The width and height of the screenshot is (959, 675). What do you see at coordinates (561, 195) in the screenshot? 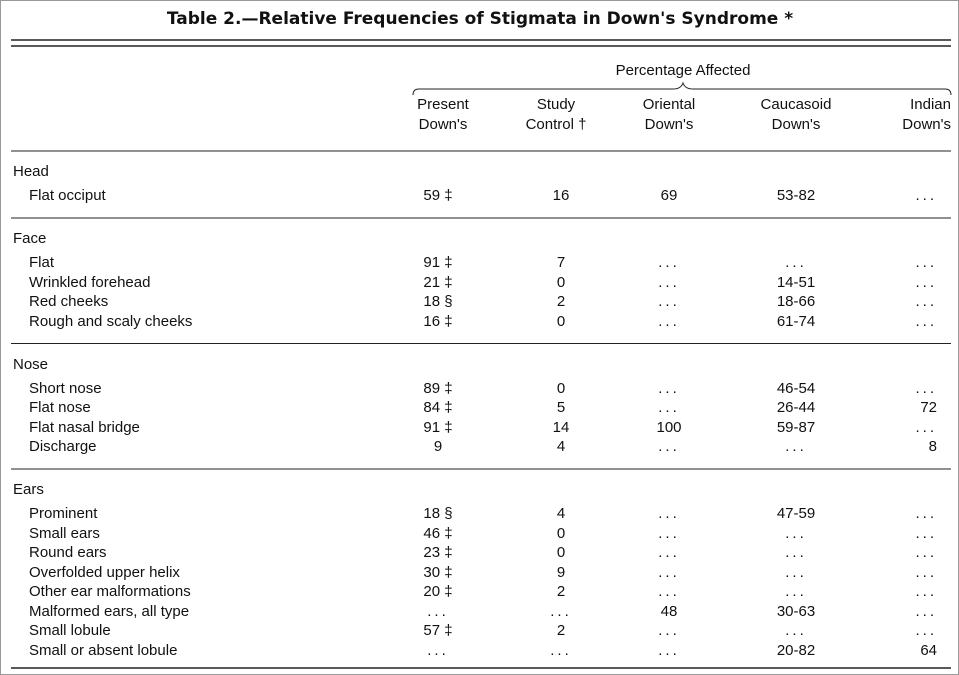
I see `cell: 16` at bounding box center [561, 195].